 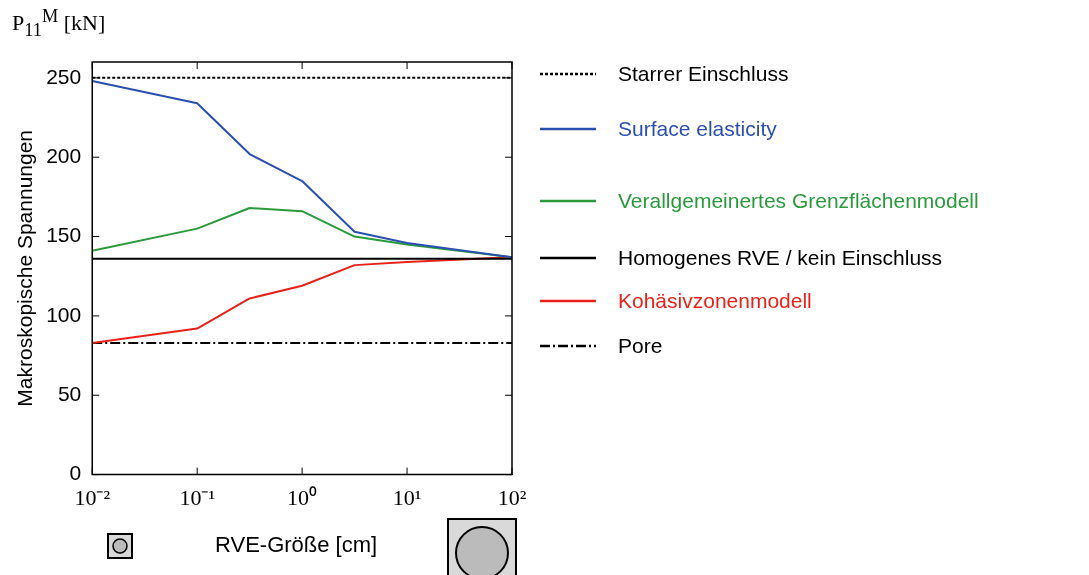 What do you see at coordinates (780, 258) in the screenshot?
I see `legend-label: Homogenes RVE / kein Einschluss` at bounding box center [780, 258].